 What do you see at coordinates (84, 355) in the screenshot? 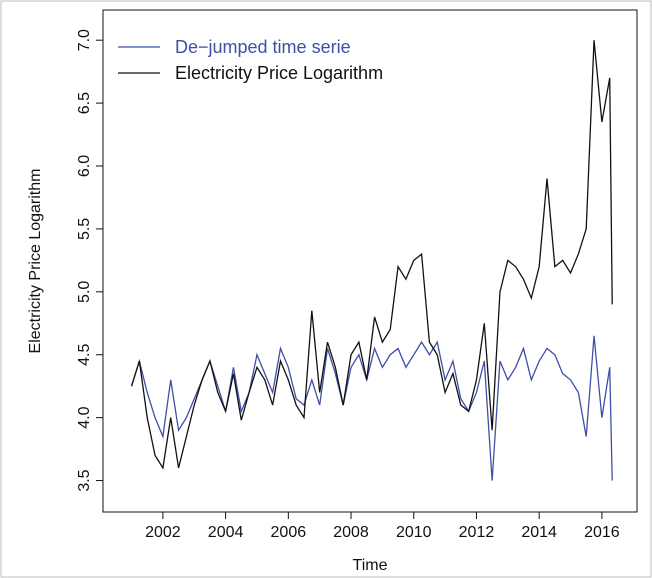
I see `y-tick-label: 4.5` at bounding box center [84, 355].